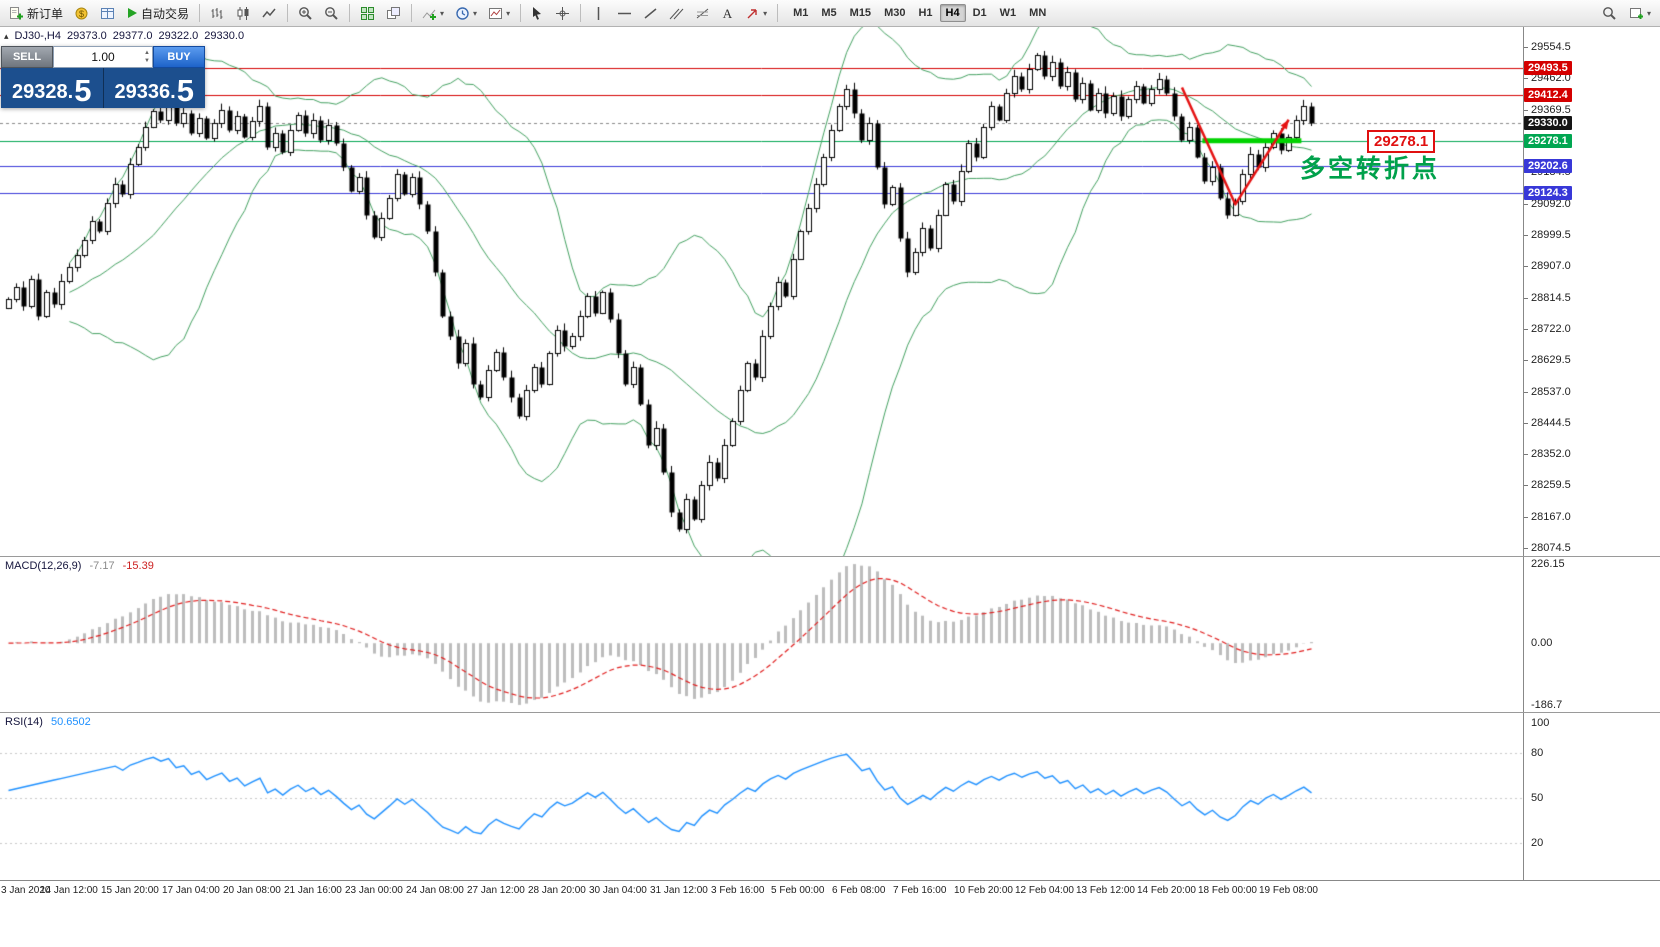 This screenshot has width=1660, height=947. I want to click on arrows-tool-icon, so click(752, 13).